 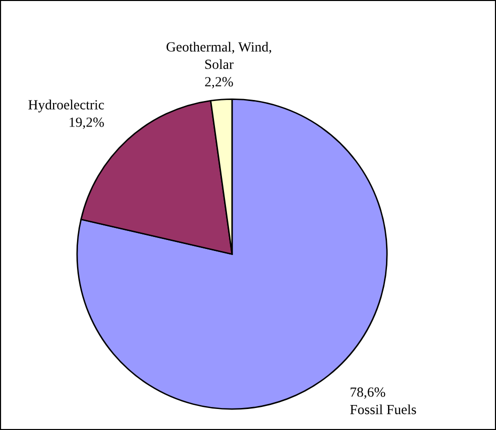 What do you see at coordinates (219, 56) in the screenshot?
I see `slice-label: Geothermal, Wind, Solar` at bounding box center [219, 56].